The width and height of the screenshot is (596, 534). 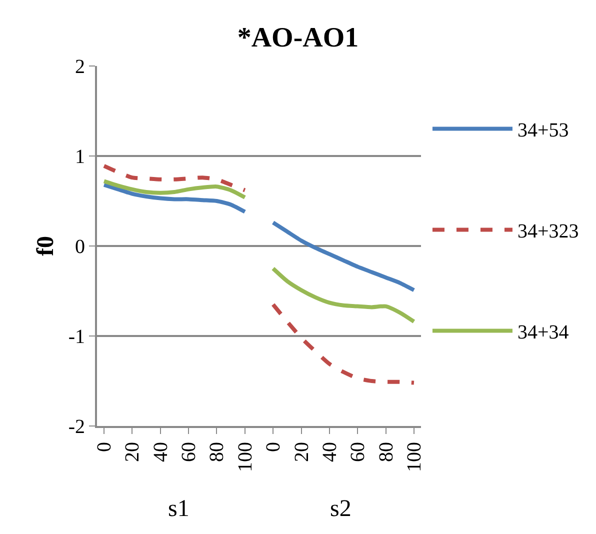 I want to click on legend-label: 34+34, so click(x=543, y=333).